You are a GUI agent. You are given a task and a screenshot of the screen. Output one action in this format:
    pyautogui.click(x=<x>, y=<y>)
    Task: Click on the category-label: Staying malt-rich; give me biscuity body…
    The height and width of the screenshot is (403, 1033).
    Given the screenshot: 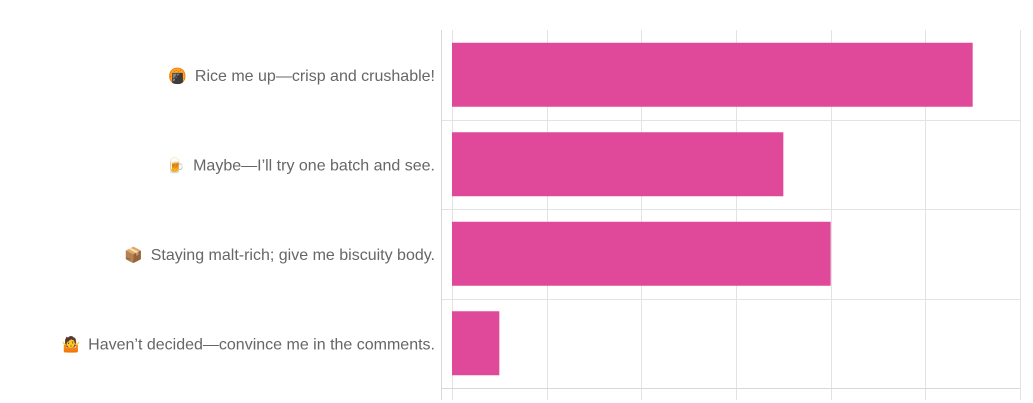 What is the action you would take?
    pyautogui.click(x=293, y=255)
    